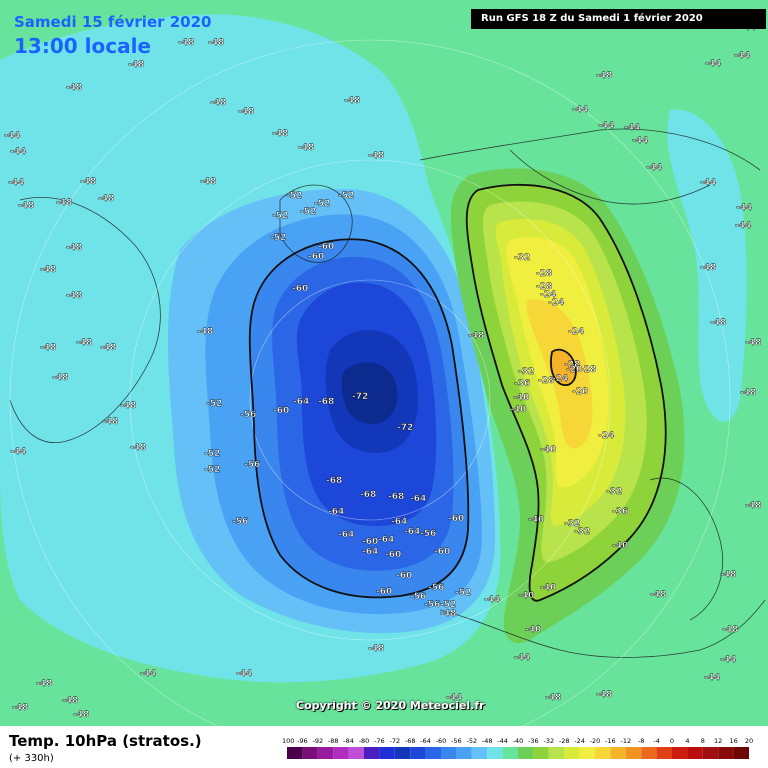  What do you see at coordinates (85, 320) in the screenshot?
I see `coastline-north-america` at bounding box center [85, 320].